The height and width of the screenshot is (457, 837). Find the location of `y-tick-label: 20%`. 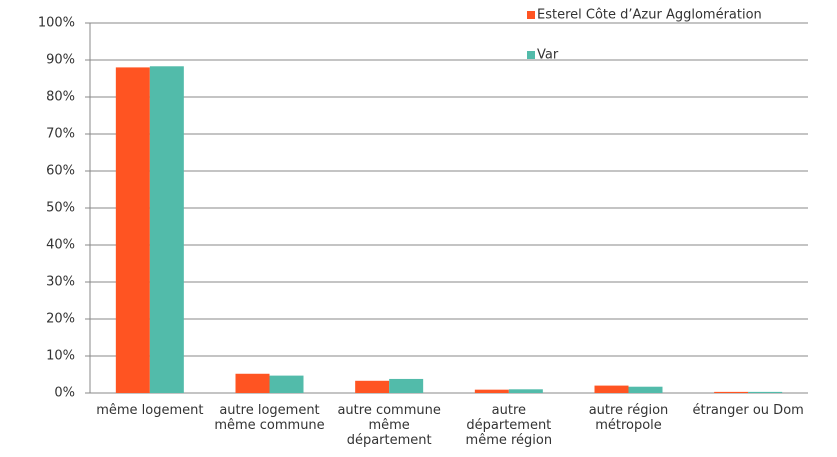

y-tick-label: 20% is located at coordinates (60, 319).